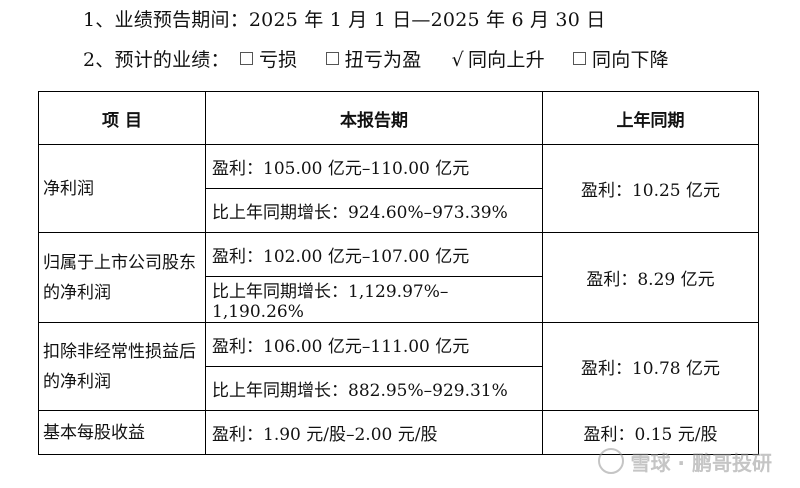  I want to click on table-header-row: 项 目 本报告期 上年同期, so click(398, 118).